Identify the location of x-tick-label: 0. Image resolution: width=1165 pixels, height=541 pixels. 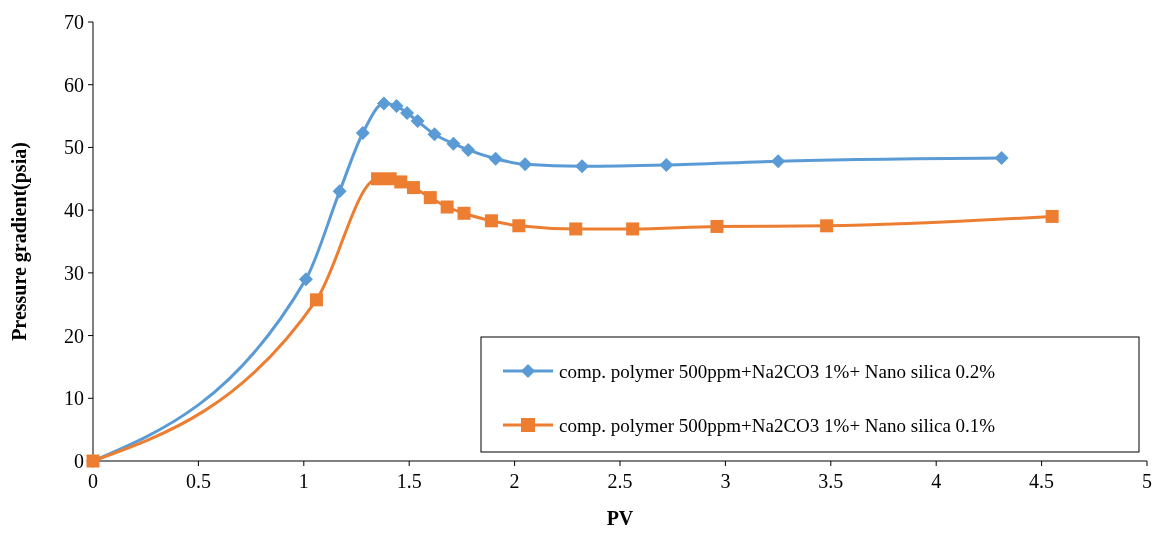
(93, 481).